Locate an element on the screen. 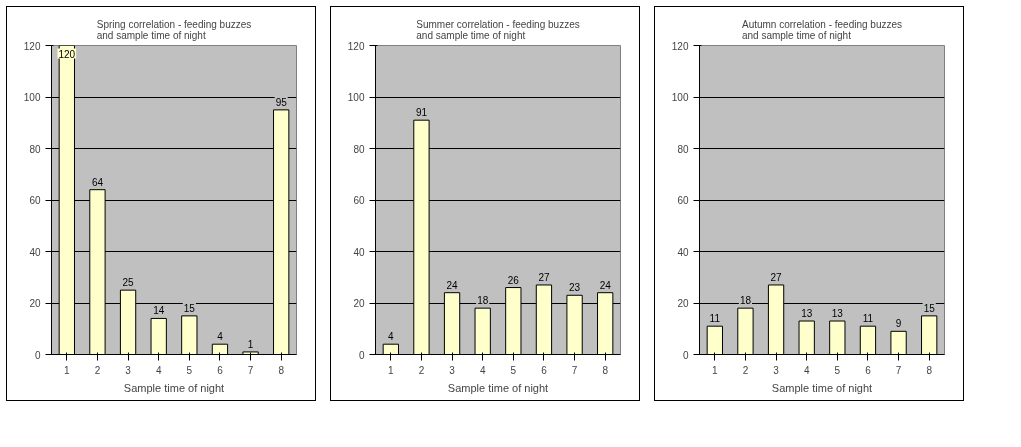 Image resolution: width=1021 pixels, height=447 pixels. data-label: 64 is located at coordinates (97, 182).